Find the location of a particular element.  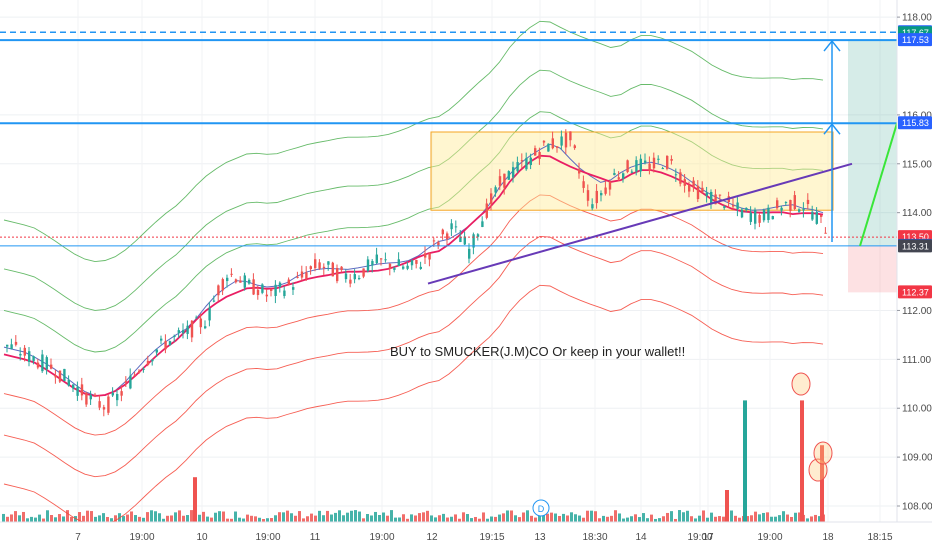

price-axis-bg is located at coordinates (914, 275).